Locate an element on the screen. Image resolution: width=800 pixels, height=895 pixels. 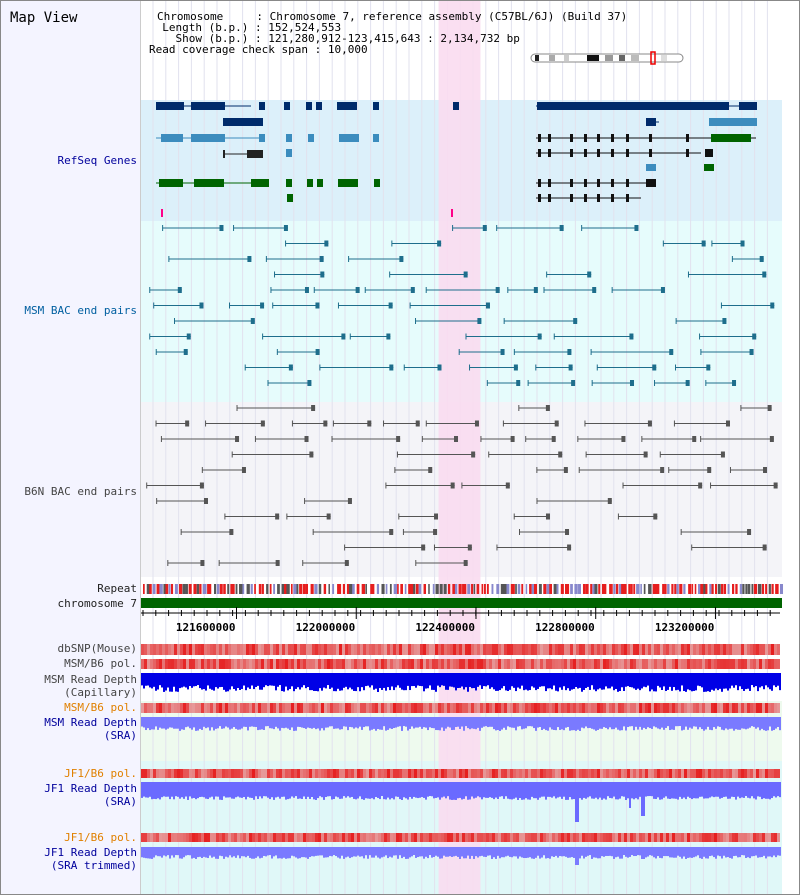
track-label-refseq: RefSeq Genes is located at coordinates (97, 160).